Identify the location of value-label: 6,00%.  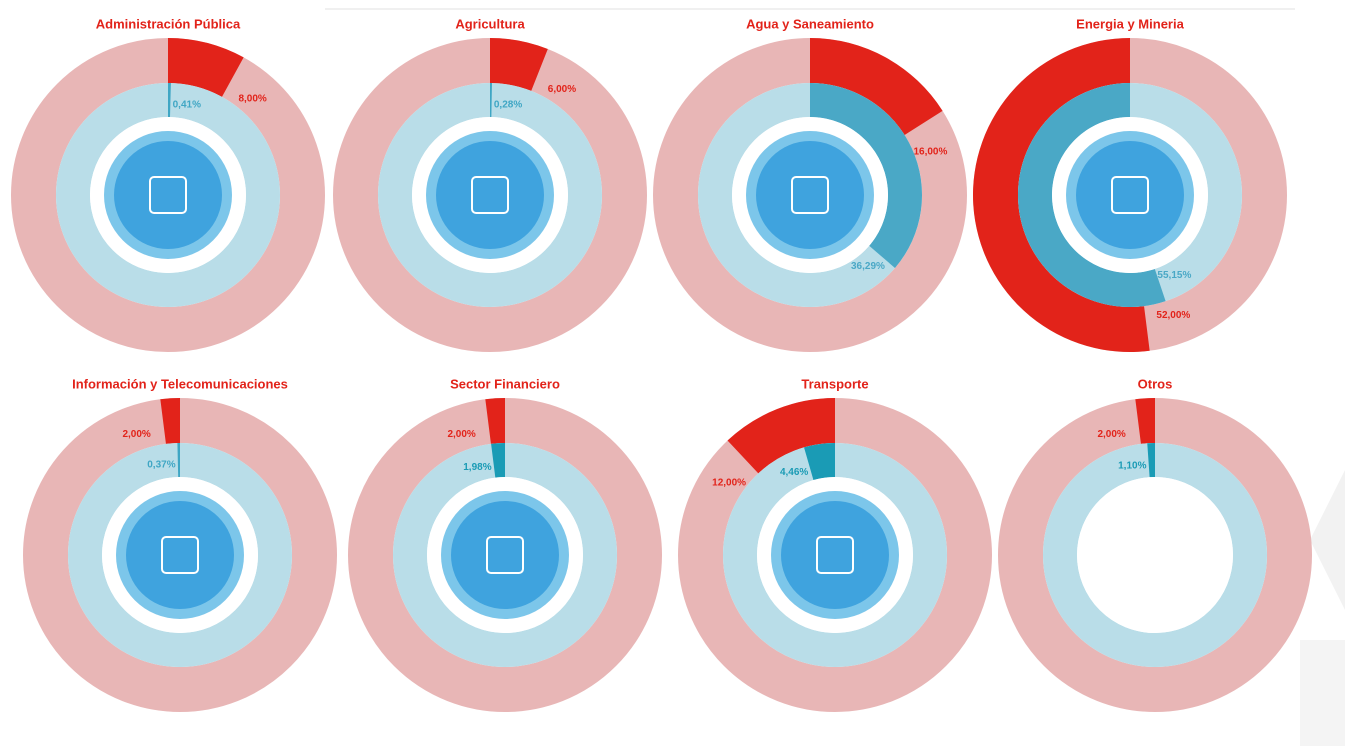
(562, 89).